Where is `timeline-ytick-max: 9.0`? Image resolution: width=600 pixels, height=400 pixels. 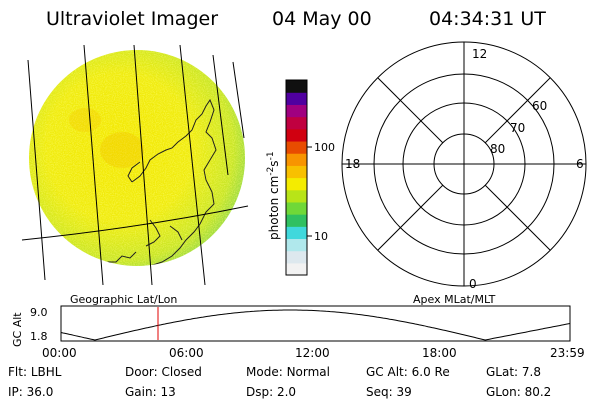 timeline-ytick-max: 9.0 is located at coordinates (39, 312).